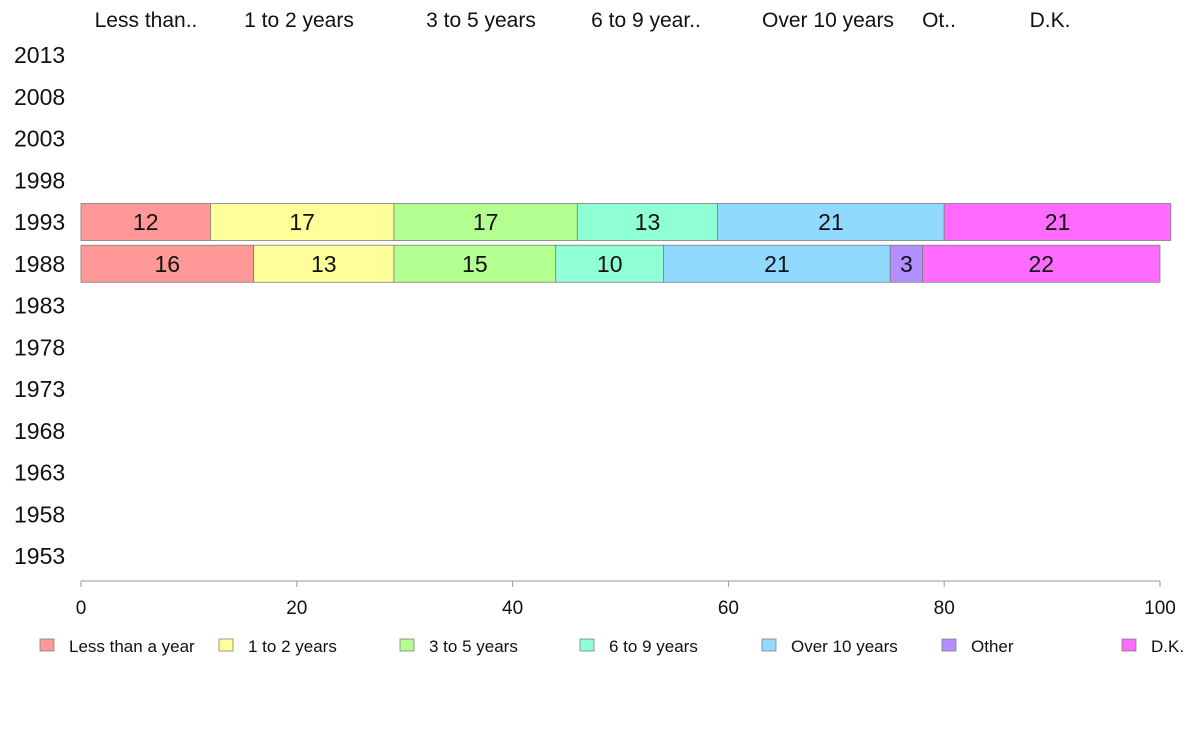 Image resolution: width=1188 pixels, height=736 pixels. What do you see at coordinates (39, 139) in the screenshot?
I see `y-tick-label: 2003` at bounding box center [39, 139].